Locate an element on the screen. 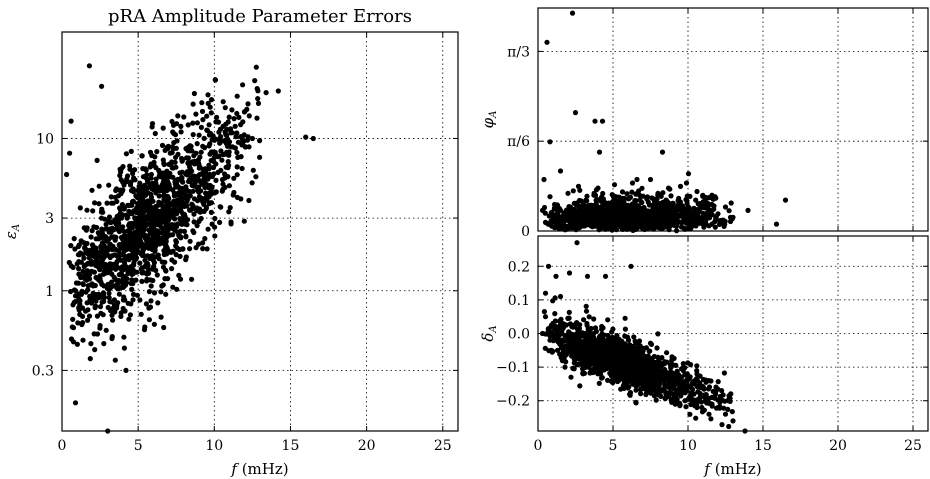  y-tick-label: −0.1 is located at coordinates (513, 368).